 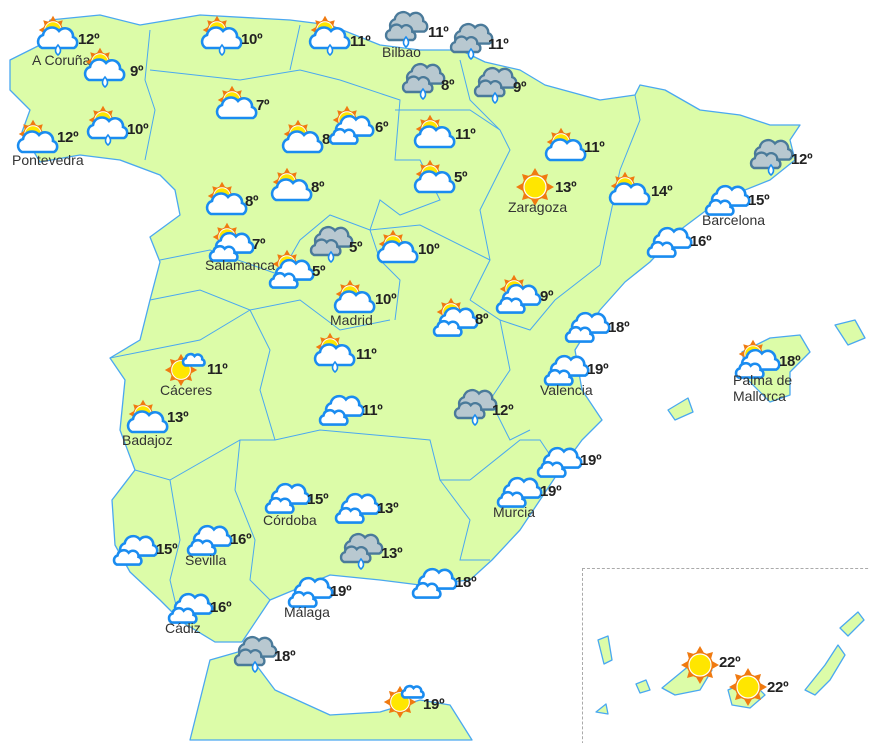 What do you see at coordinates (605, 650) in the screenshot?
I see `la-palma` at bounding box center [605, 650].